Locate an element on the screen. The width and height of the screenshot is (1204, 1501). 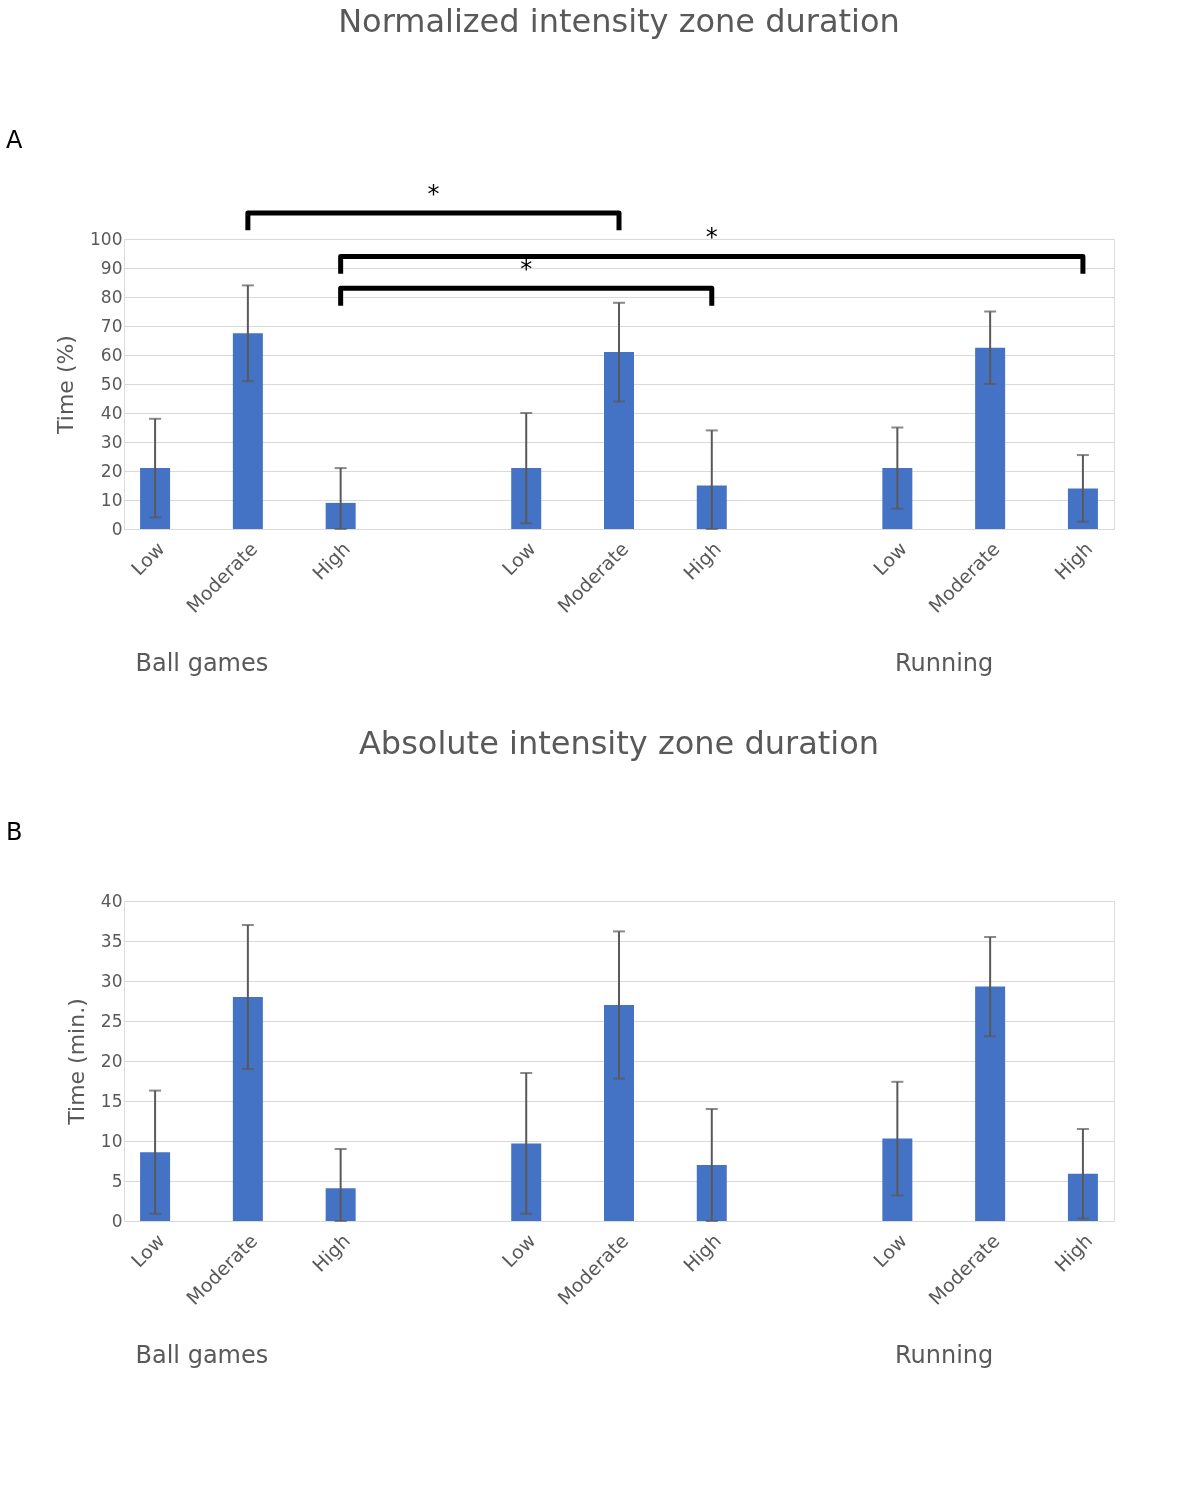
text: A is located at coordinates (14, 140).